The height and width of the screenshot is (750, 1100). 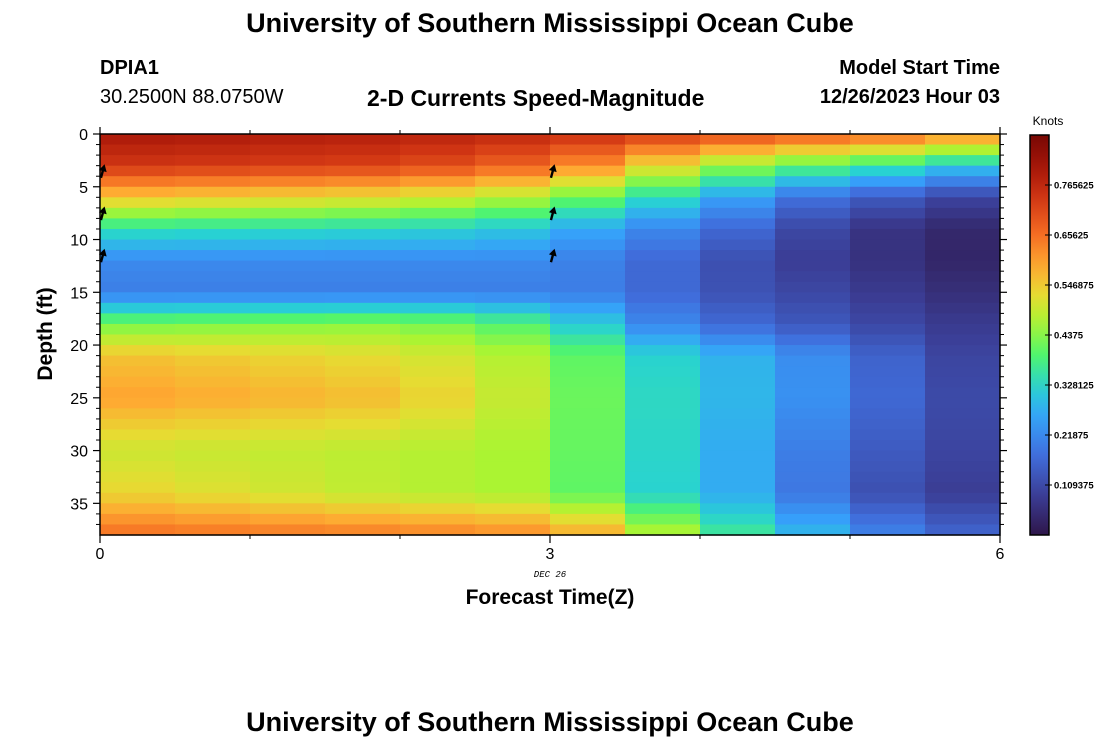 I want to click on y-tick-label: 5, so click(x=83, y=188).